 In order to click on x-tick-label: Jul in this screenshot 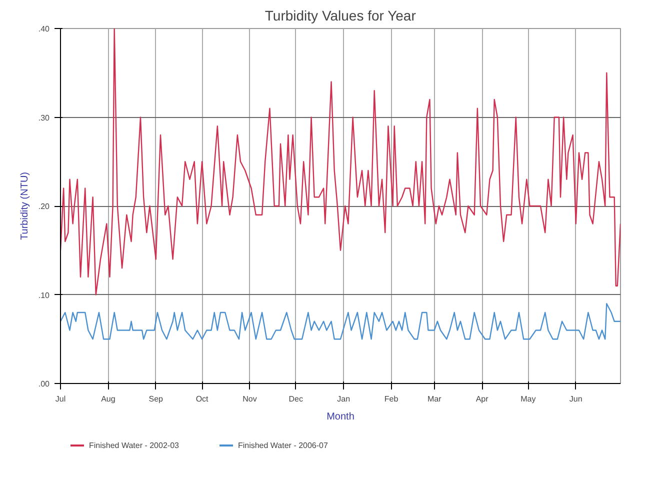, I will do `click(60, 399)`.